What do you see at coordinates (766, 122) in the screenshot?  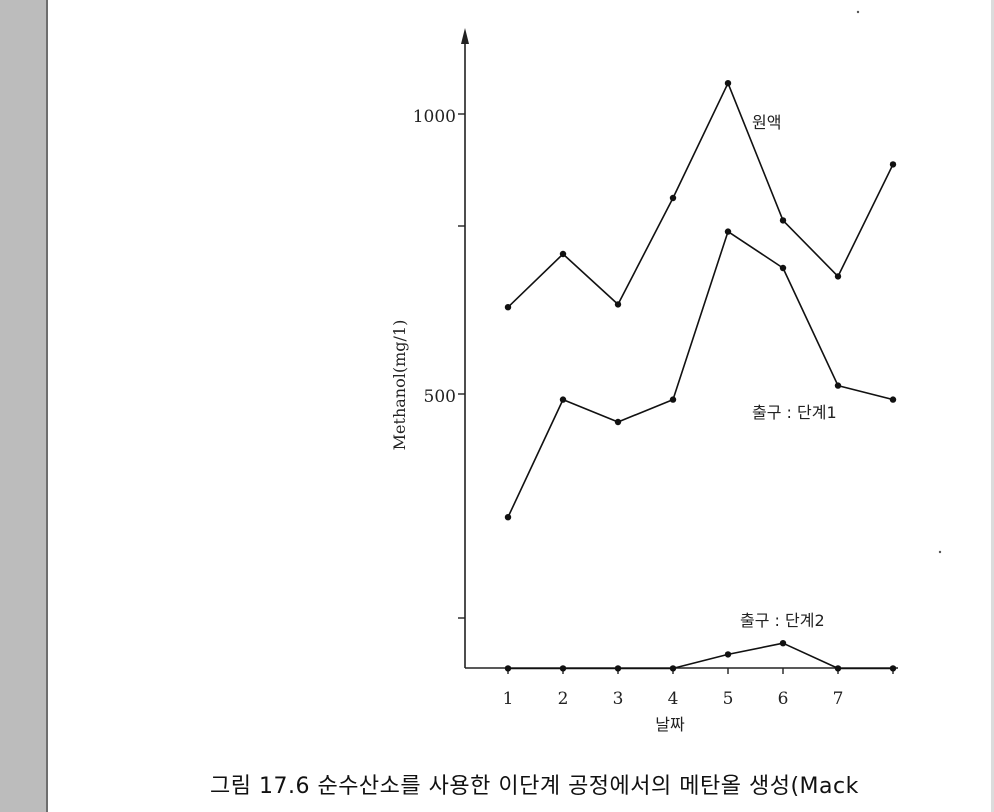 I see `series-label-raw: 원액` at bounding box center [766, 122].